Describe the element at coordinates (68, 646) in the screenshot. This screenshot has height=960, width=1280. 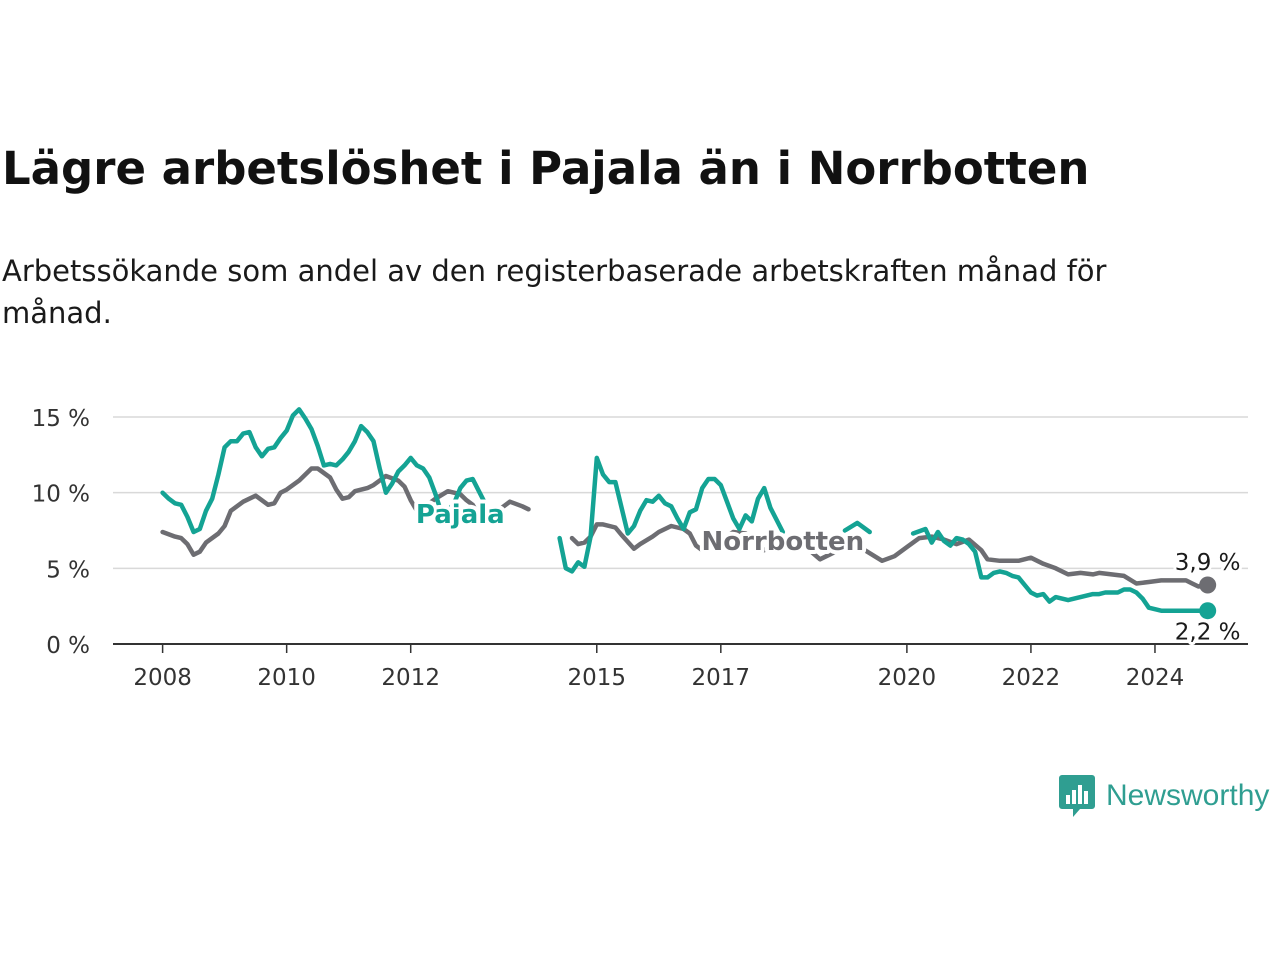
I see `y-tick-label: 0 %` at that location.